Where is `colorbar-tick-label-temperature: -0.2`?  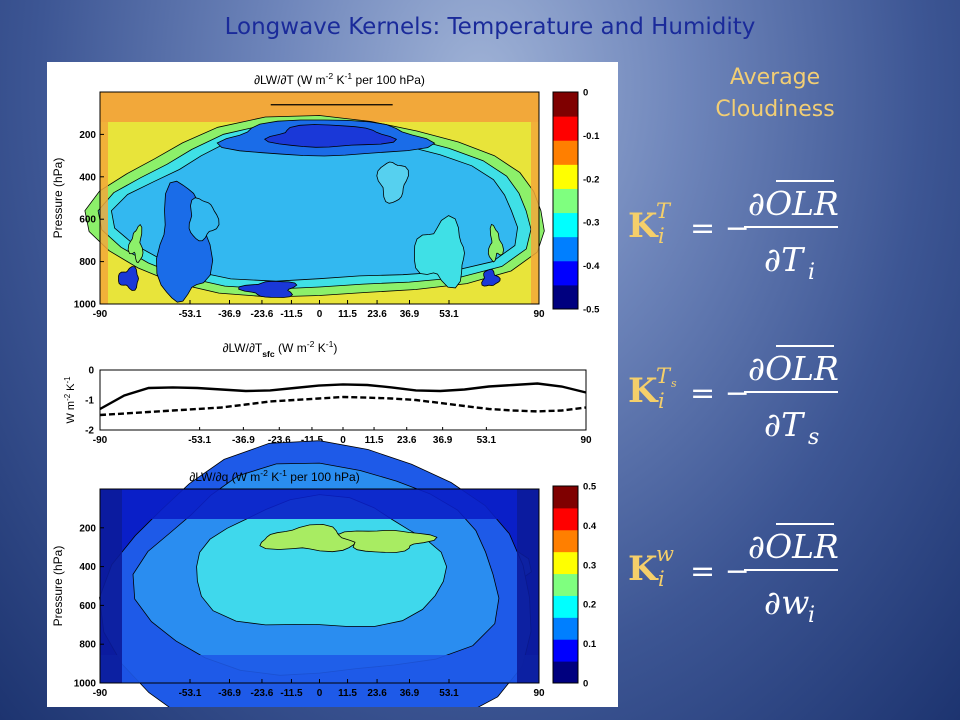 colorbar-tick-label-temperature: -0.2 is located at coordinates (591, 179).